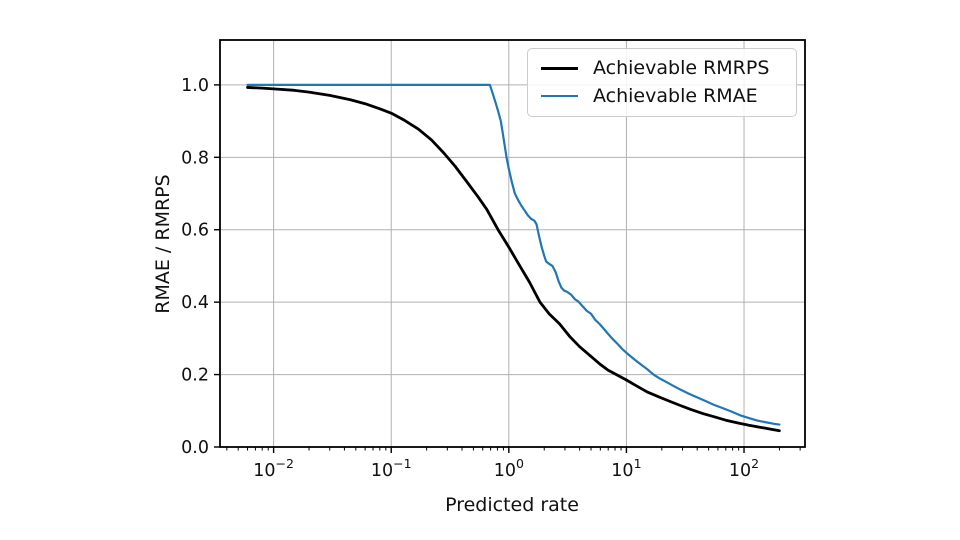  Describe the element at coordinates (675, 96) in the screenshot. I see `legend-label: Achievable RMAE` at that location.